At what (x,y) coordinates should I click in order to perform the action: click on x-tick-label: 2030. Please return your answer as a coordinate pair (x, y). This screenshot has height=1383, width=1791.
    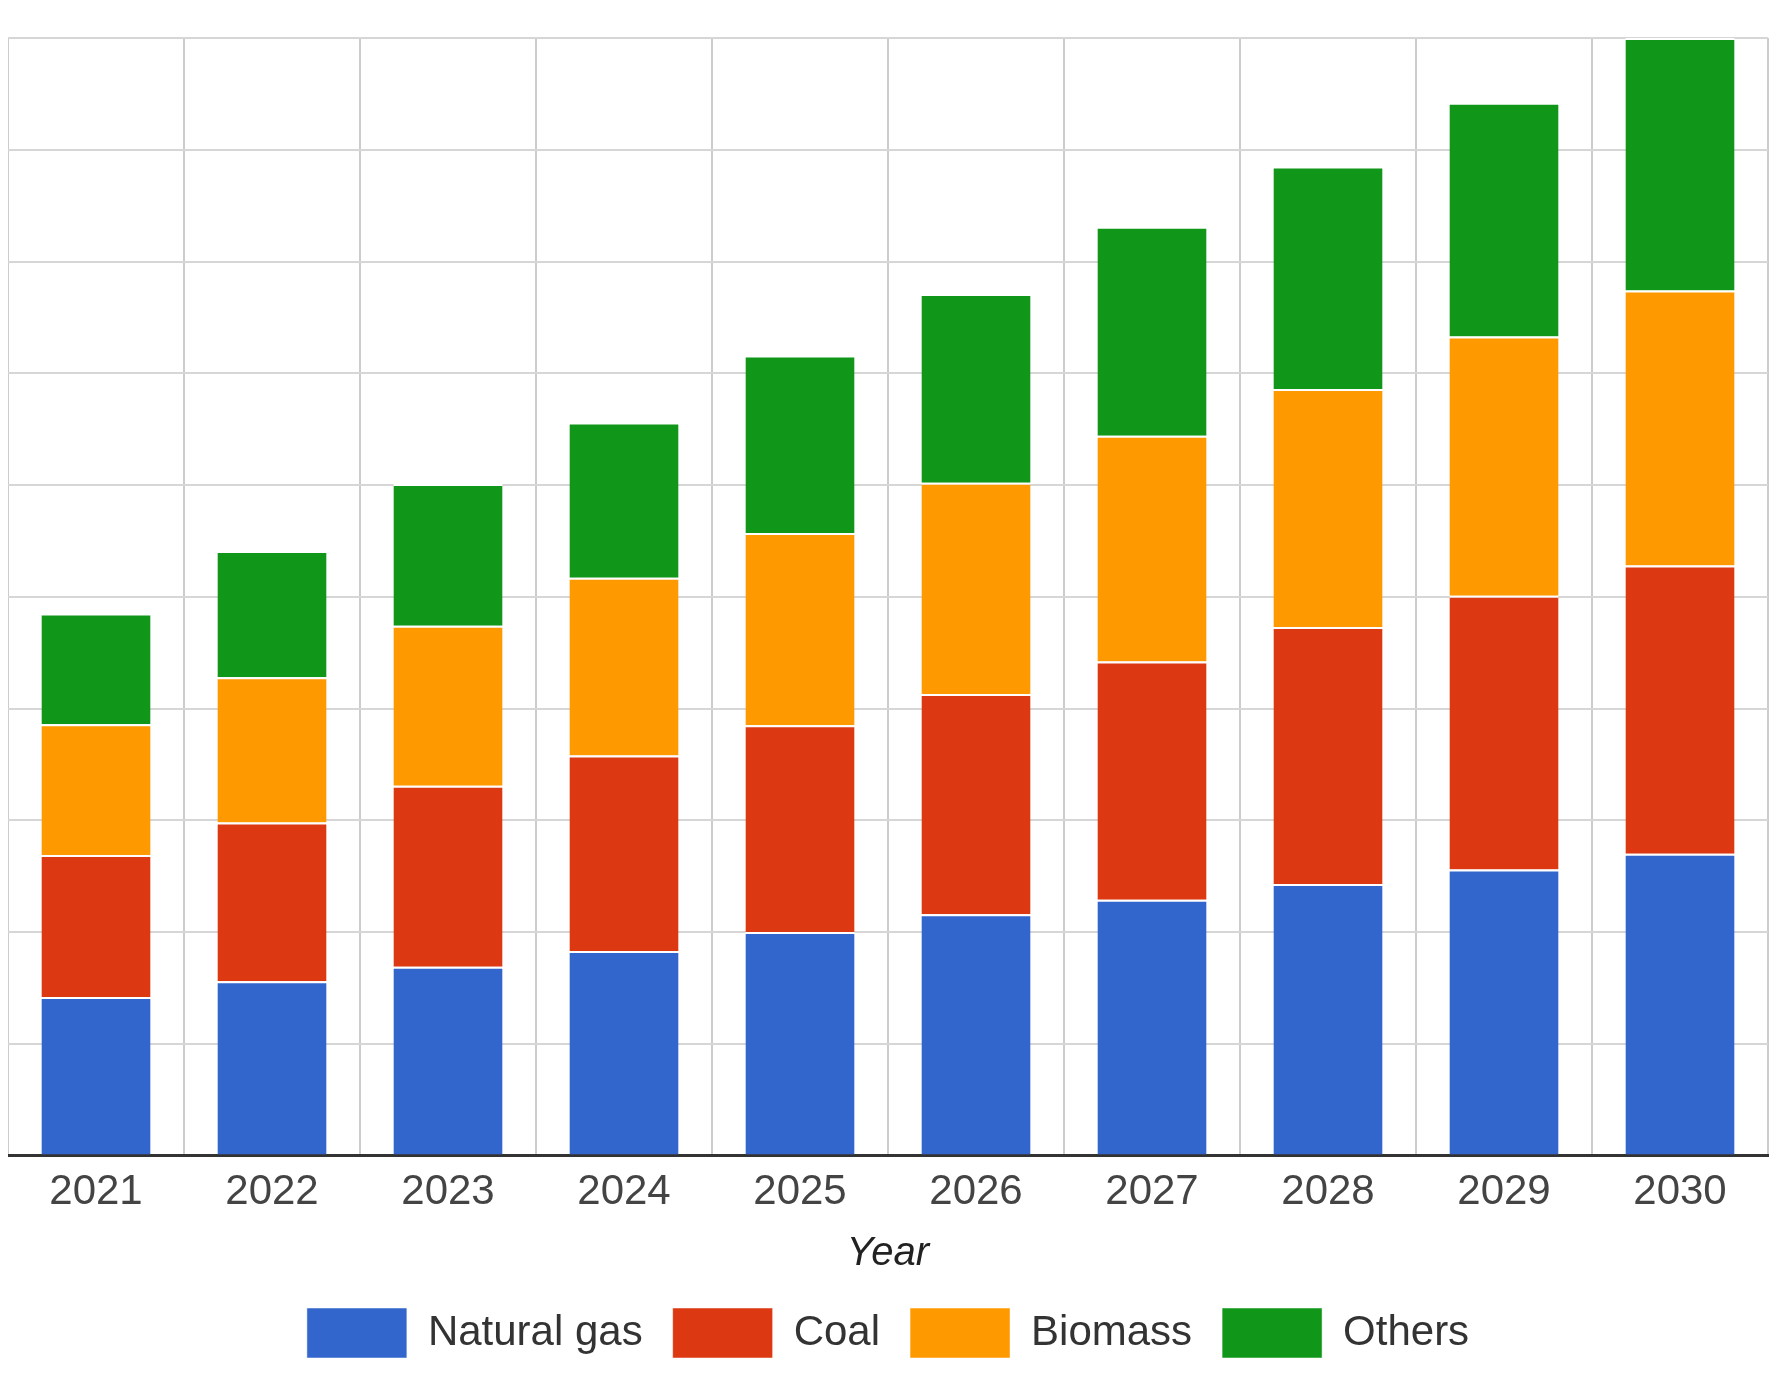
    Looking at the image, I should click on (1680, 1190).